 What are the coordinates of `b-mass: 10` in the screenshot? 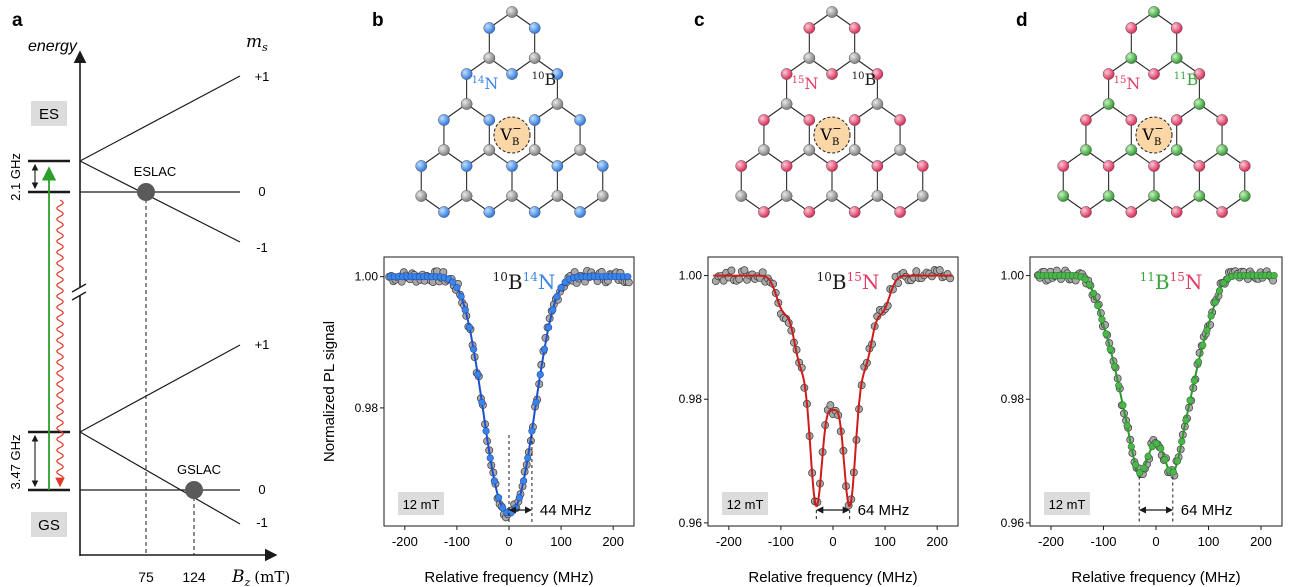 It's located at (858, 76).